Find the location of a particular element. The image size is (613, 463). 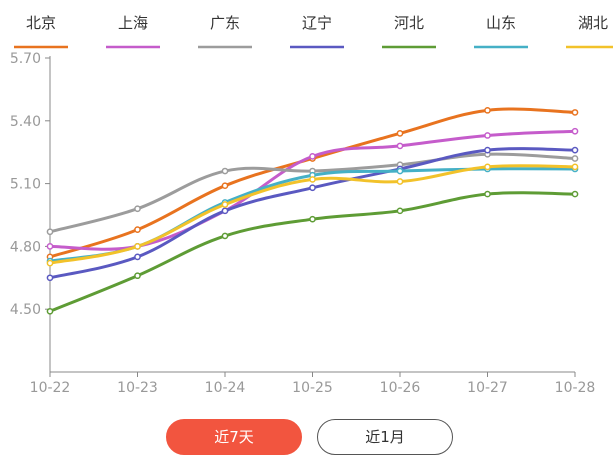

legend-label: 湖北 is located at coordinates (593, 23).